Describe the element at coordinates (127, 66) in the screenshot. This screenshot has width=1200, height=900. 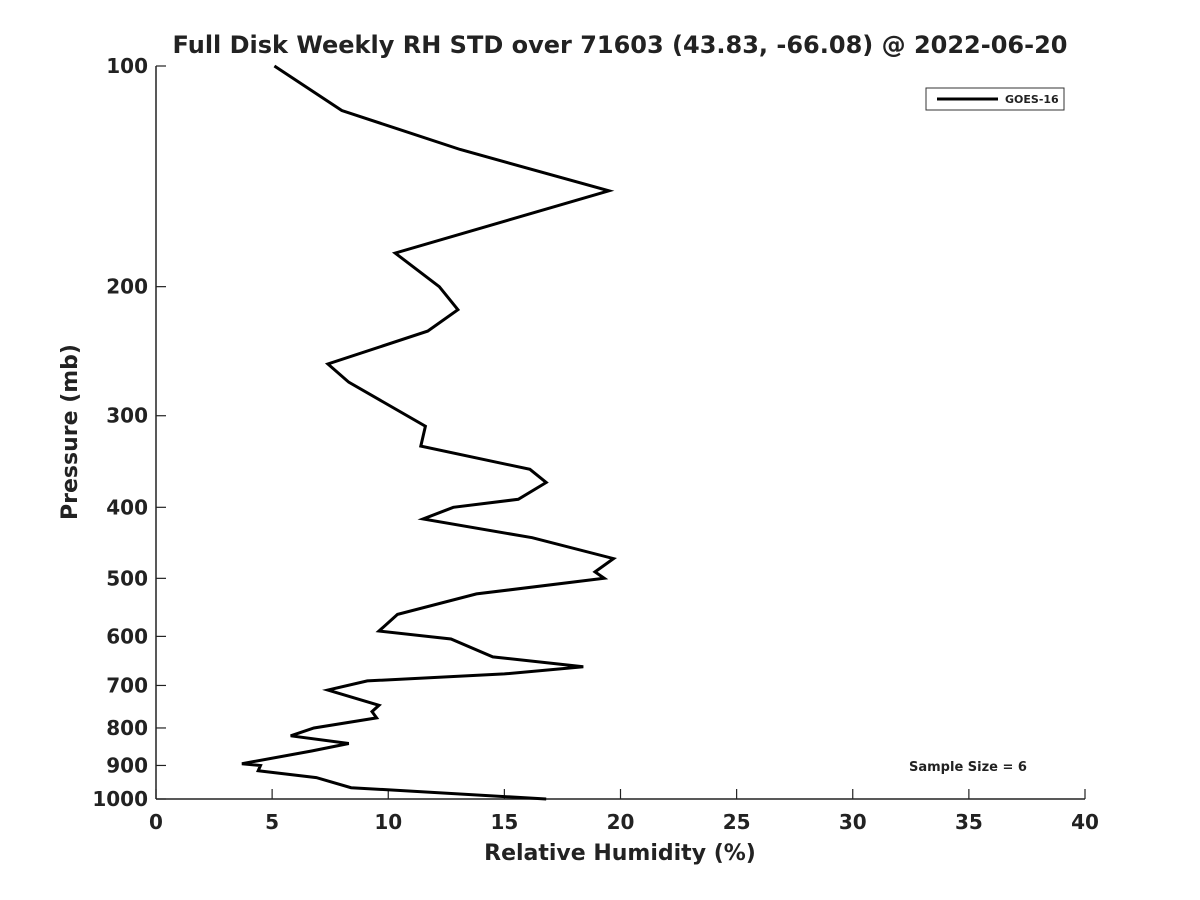
I see `y-tick-label: 100` at that location.